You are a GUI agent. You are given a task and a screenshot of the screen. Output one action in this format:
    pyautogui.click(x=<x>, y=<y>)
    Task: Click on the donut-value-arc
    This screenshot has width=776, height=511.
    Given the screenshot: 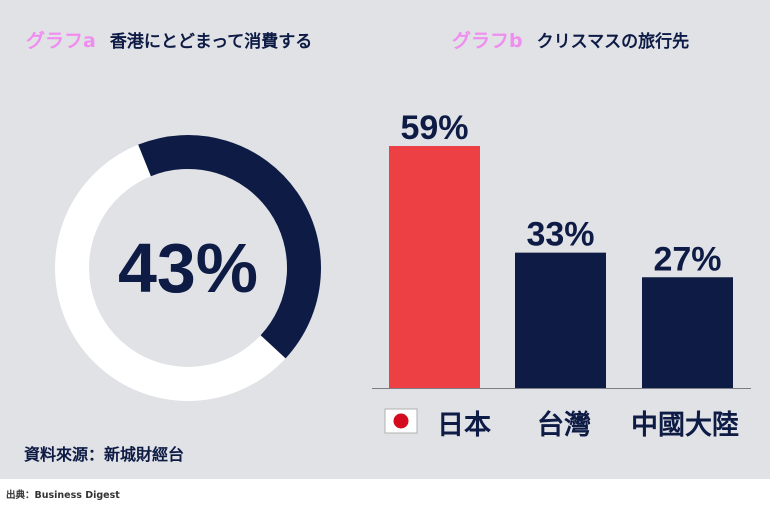 What is the action you would take?
    pyautogui.click(x=229, y=247)
    